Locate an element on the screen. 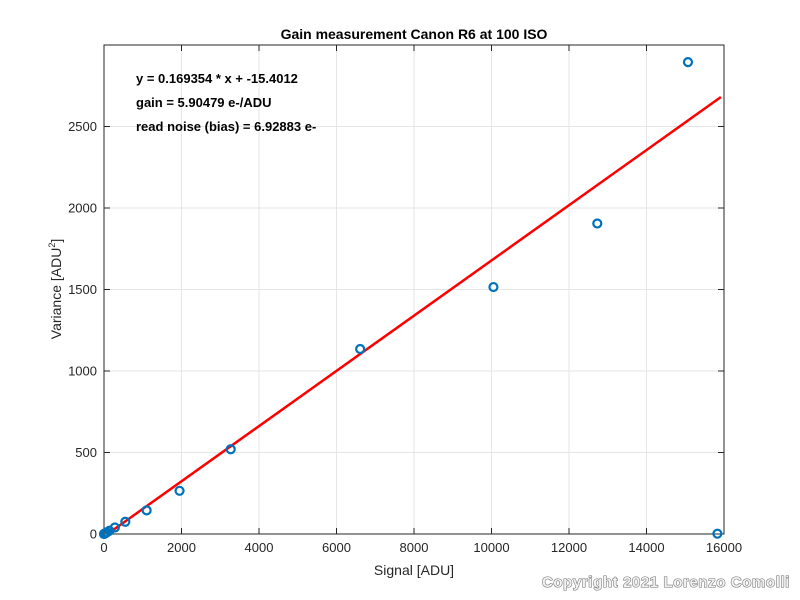  y-tick-label: 1000 is located at coordinates (82, 371).